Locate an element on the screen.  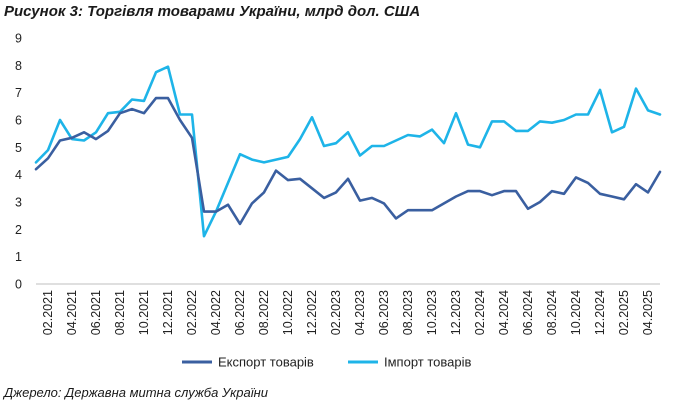
y-tick-label: 9 is located at coordinates (18, 39).